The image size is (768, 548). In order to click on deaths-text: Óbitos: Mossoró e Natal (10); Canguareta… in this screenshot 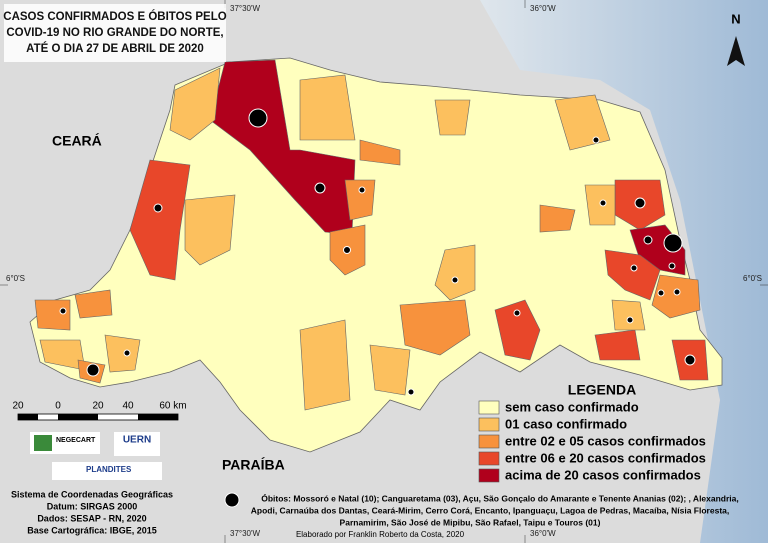, I will do `click(500, 497)`.